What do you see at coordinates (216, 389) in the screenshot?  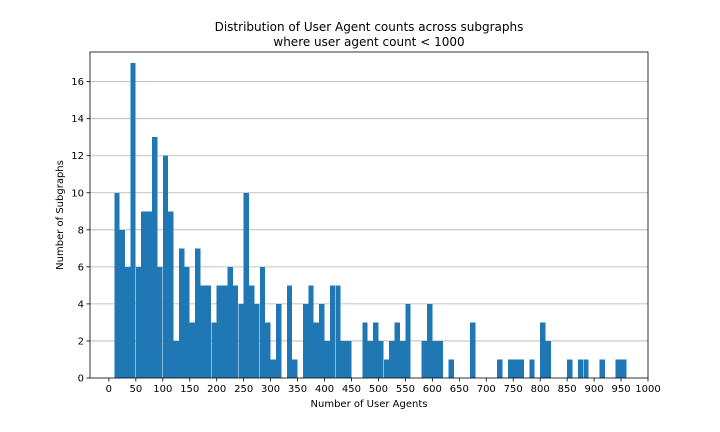 I see `x-tick-label: 200` at bounding box center [216, 389].